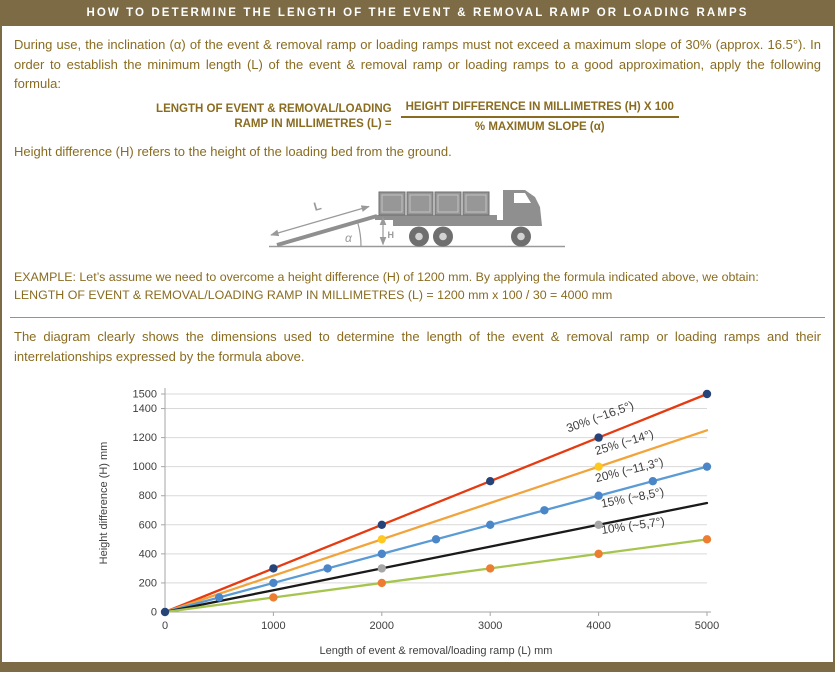 The width and height of the screenshot is (835, 680). I want to click on svg-text: 1500, so click(144, 395).